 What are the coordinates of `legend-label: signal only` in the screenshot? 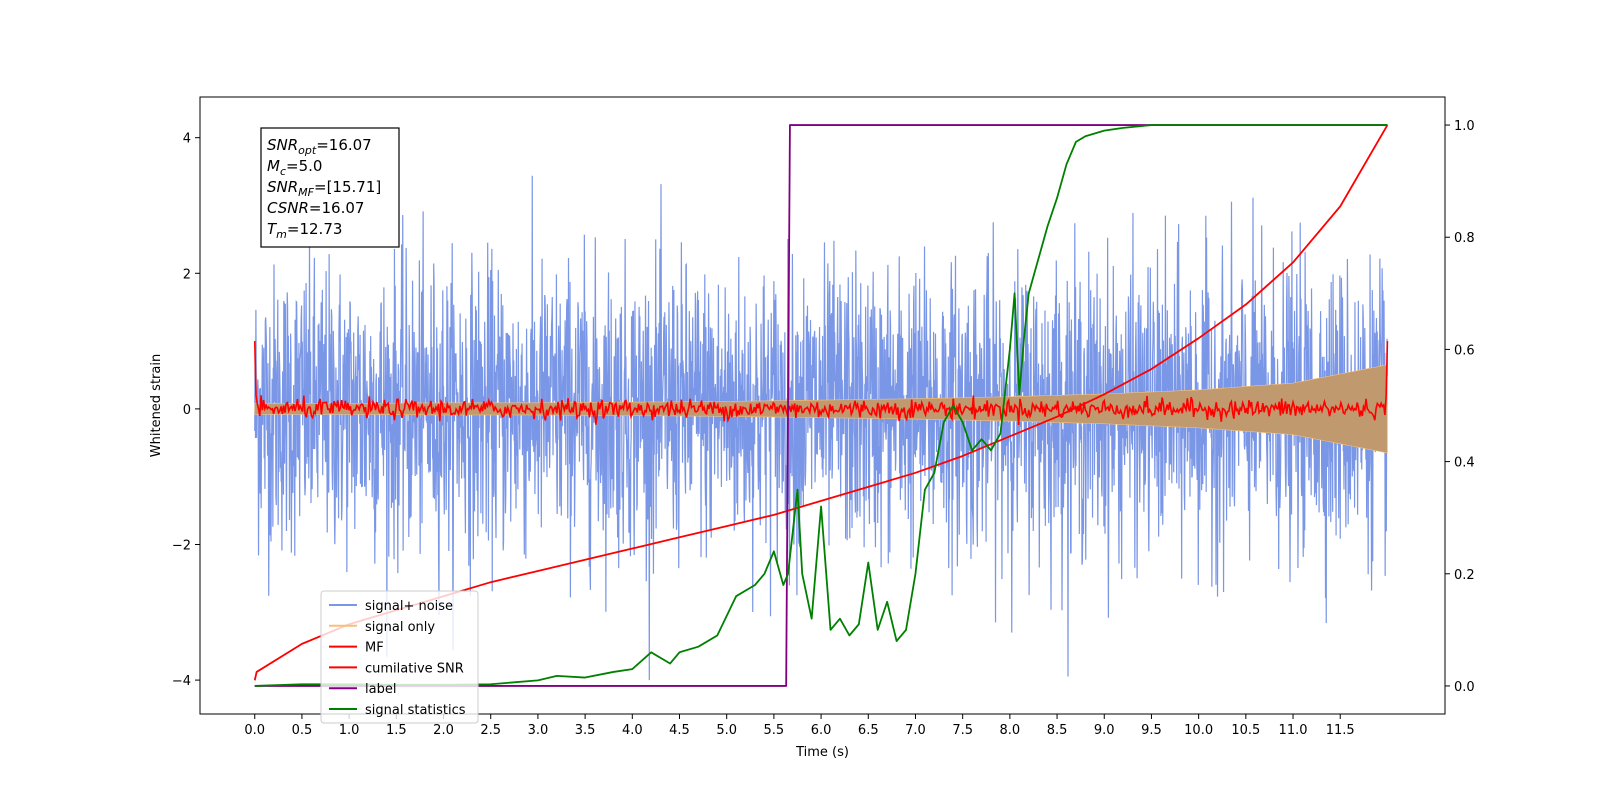 It's located at (400, 627).